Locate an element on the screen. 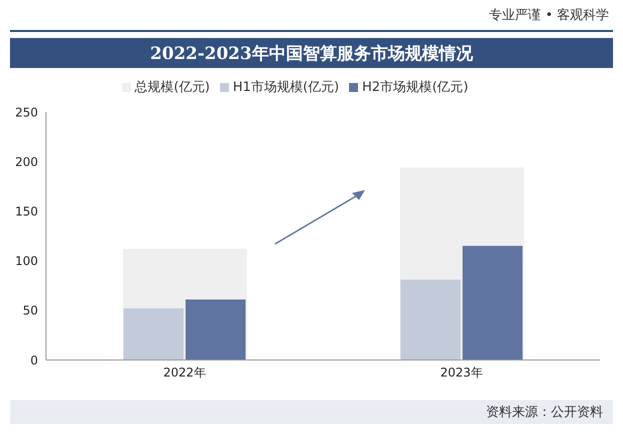 The width and height of the screenshot is (623, 435). chart-title: 2022-2023年中国智算服务市场规模情况 is located at coordinates (311, 53).